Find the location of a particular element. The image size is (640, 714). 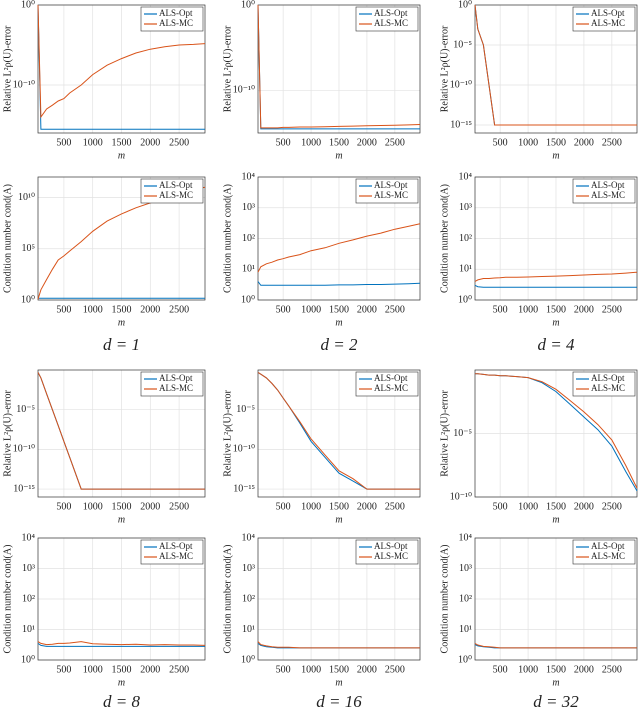

y-tick-label: 10² is located at coordinates (465, 238).